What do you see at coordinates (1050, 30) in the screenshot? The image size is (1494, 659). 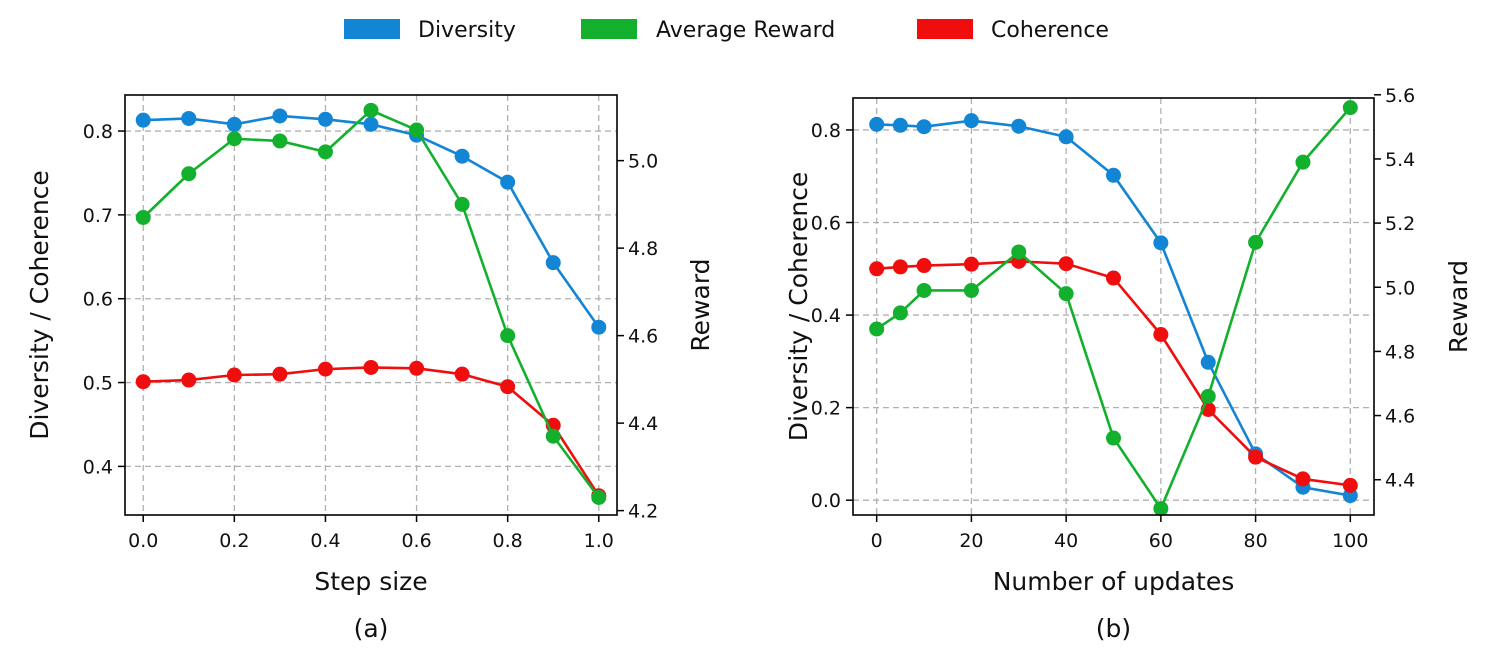 I see `legend-label: Coherence` at bounding box center [1050, 30].